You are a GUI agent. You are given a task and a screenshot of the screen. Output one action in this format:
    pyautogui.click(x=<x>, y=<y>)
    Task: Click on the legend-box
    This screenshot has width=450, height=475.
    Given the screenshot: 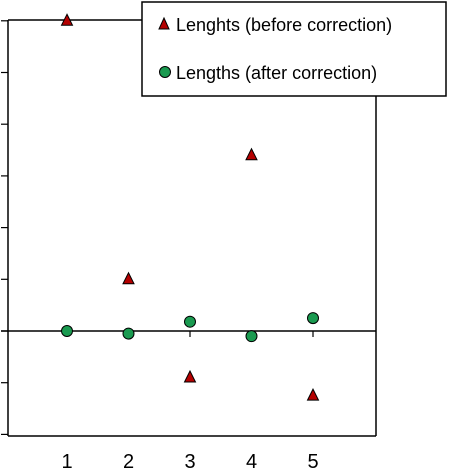 What is the action you would take?
    pyautogui.click(x=294, y=49)
    